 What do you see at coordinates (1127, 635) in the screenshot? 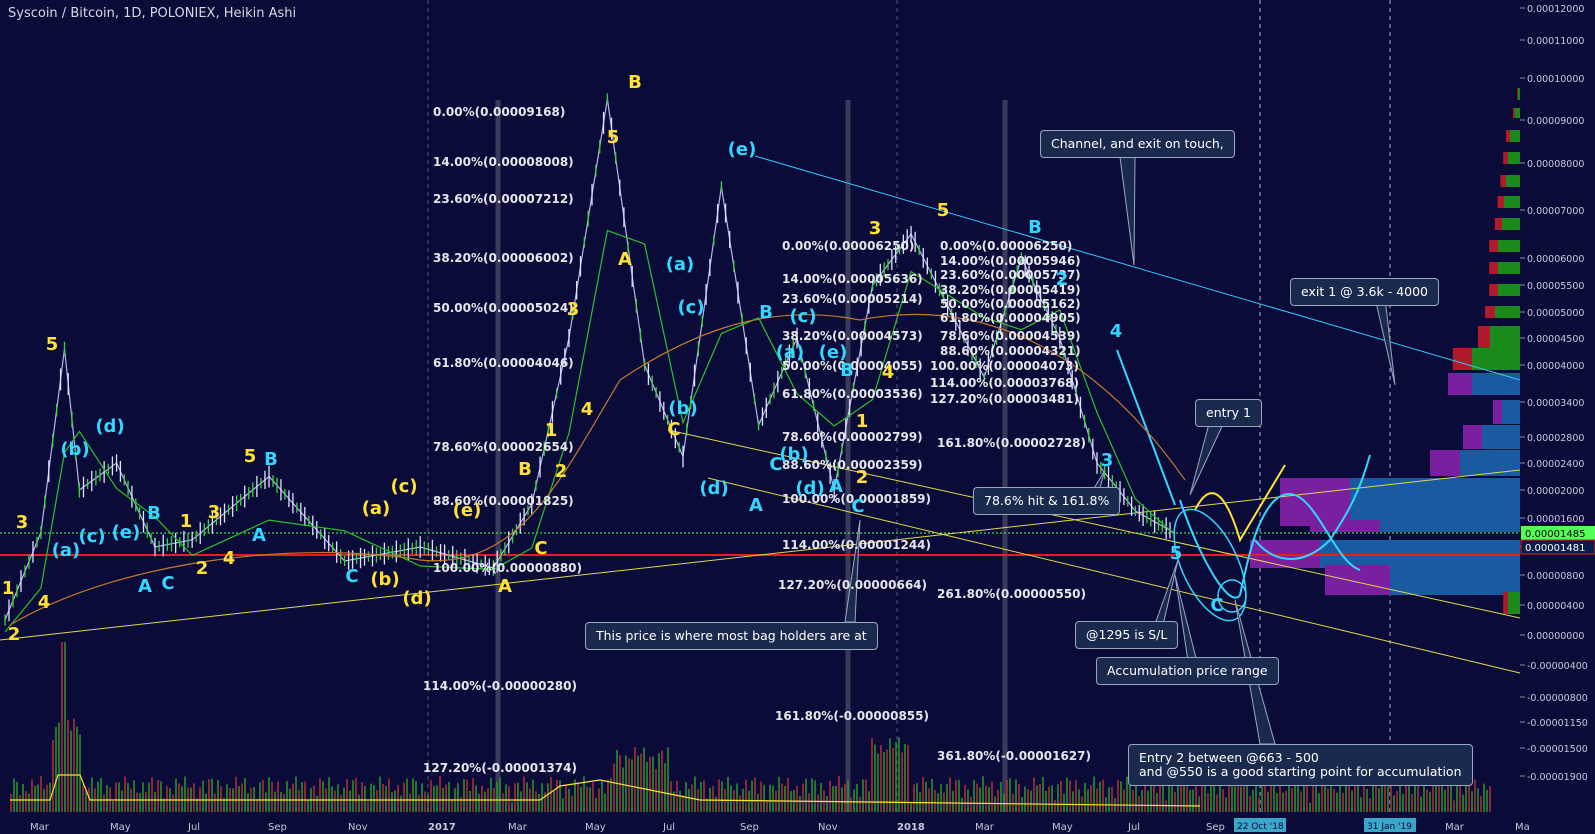
I see `callout-sl: @1295 is S/L` at bounding box center [1127, 635].